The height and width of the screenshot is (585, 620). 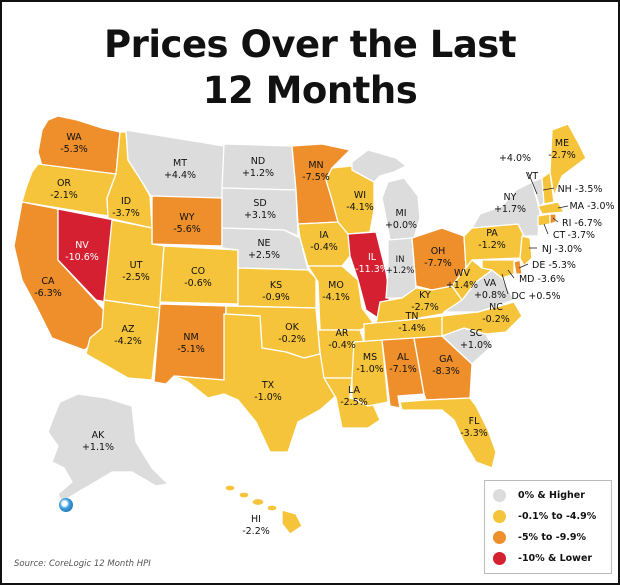 What do you see at coordinates (562, 249) in the screenshot?
I see `label-NJ: NJ -3.0%` at bounding box center [562, 249].